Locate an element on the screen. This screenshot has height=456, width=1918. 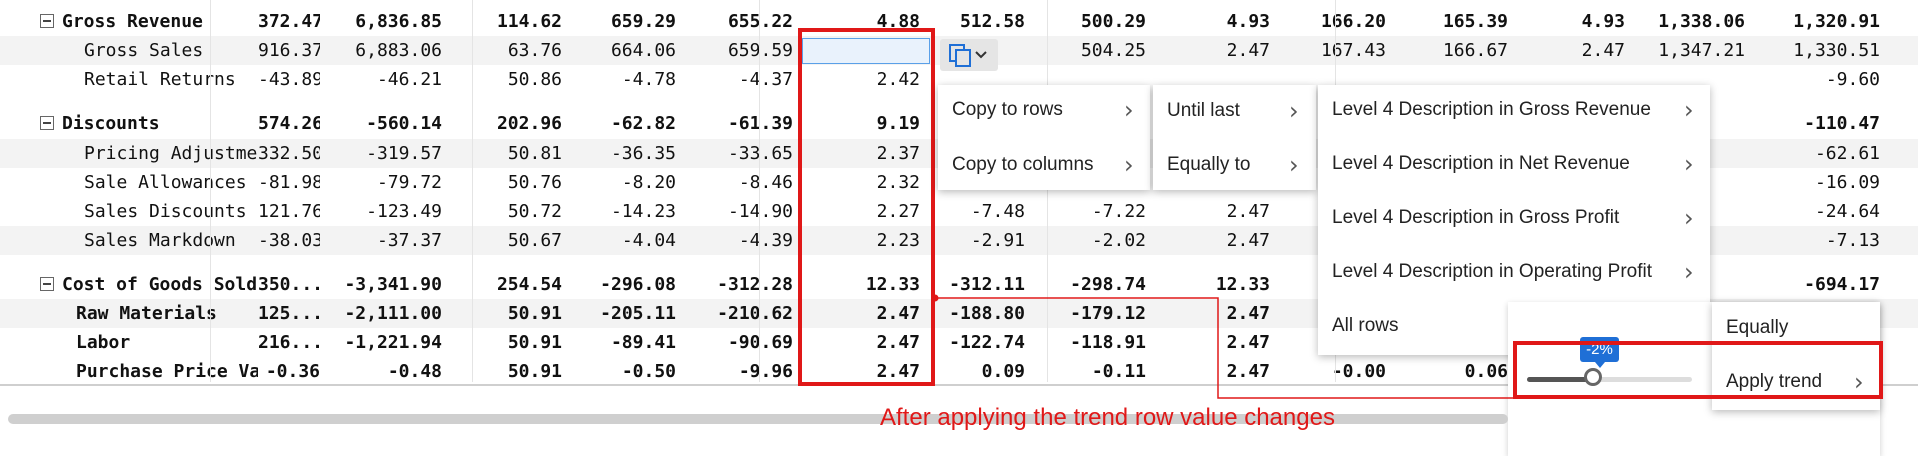
table-cell: 1,330.51 is located at coordinates (1836, 50).